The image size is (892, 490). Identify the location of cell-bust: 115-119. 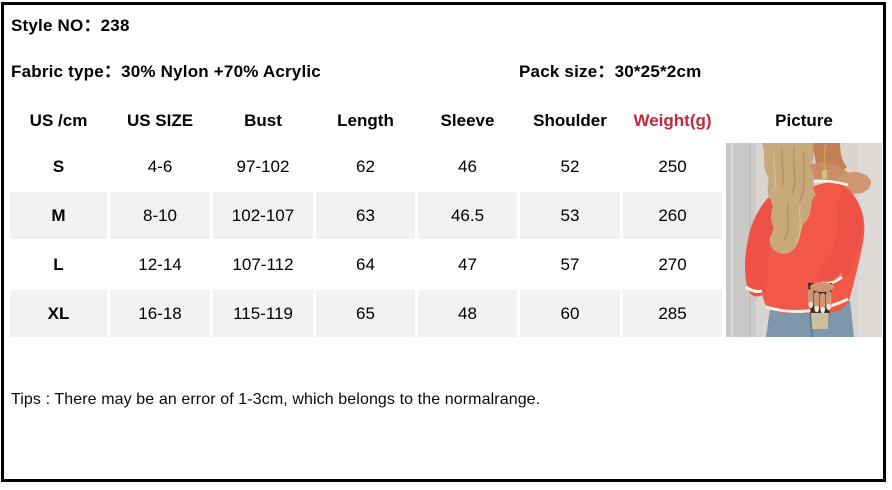
(263, 313).